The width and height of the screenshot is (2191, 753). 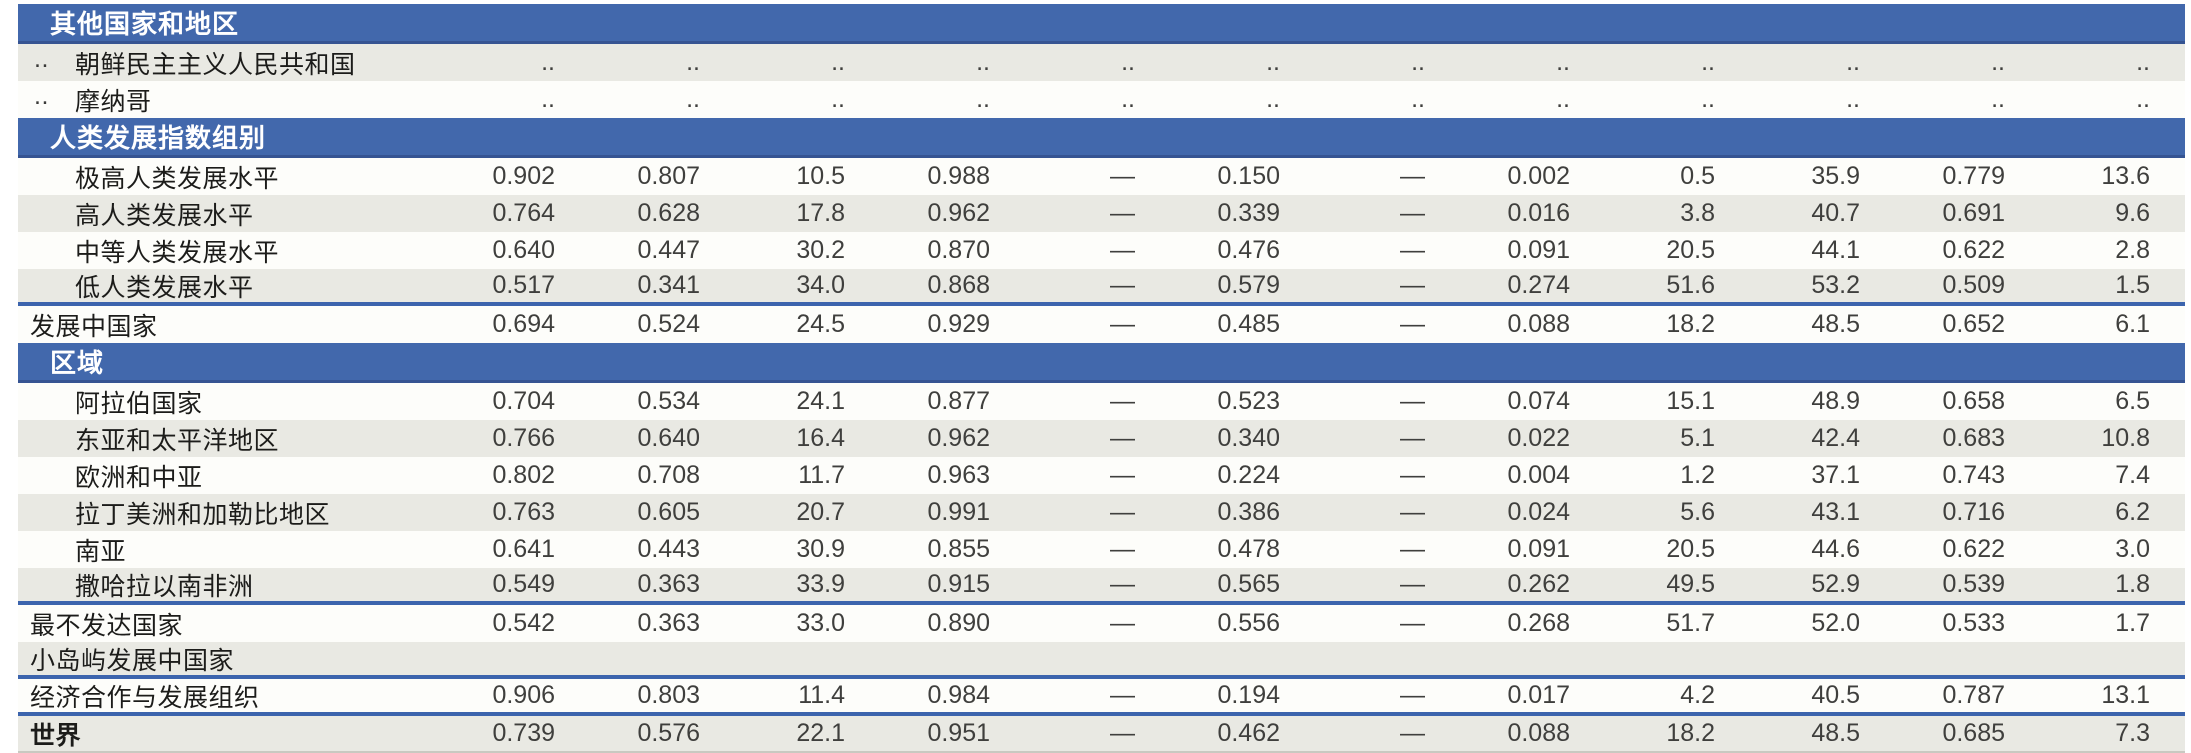 What do you see at coordinates (523, 213) in the screenshot?
I see `value-cell: 0.764` at bounding box center [523, 213].